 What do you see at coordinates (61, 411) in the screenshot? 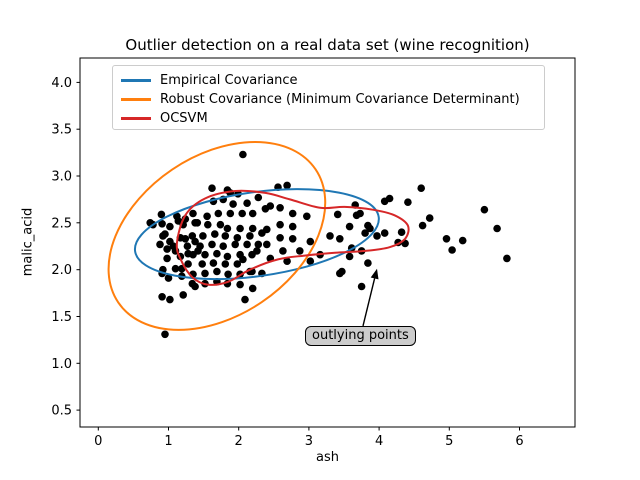
I see `y-tick-label: 0.5` at bounding box center [61, 411].